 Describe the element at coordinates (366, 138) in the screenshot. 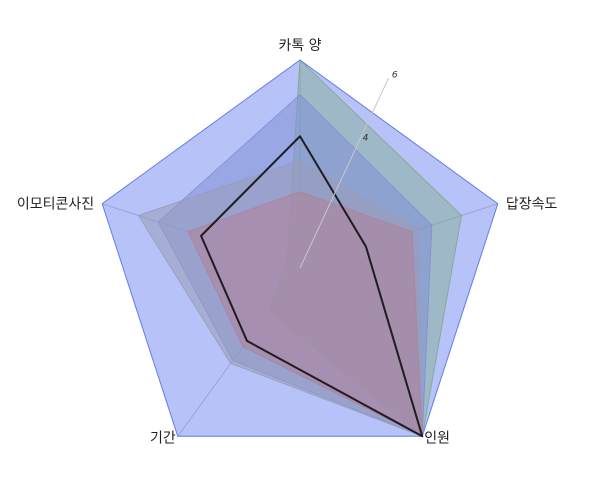

I see `tick-label-0: 4` at that location.